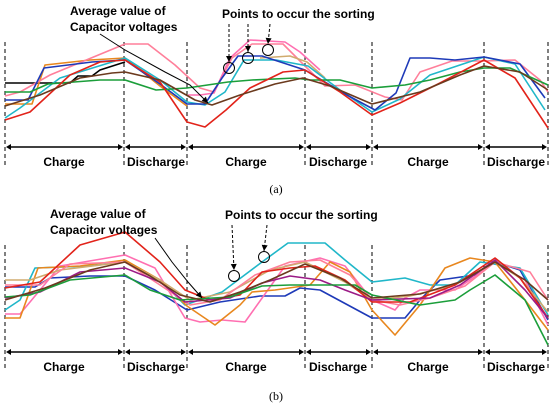 This screenshot has width=550, height=408. What do you see at coordinates (118, 11) in the screenshot?
I see `average-label-line1-a: Average value of` at bounding box center [118, 11].